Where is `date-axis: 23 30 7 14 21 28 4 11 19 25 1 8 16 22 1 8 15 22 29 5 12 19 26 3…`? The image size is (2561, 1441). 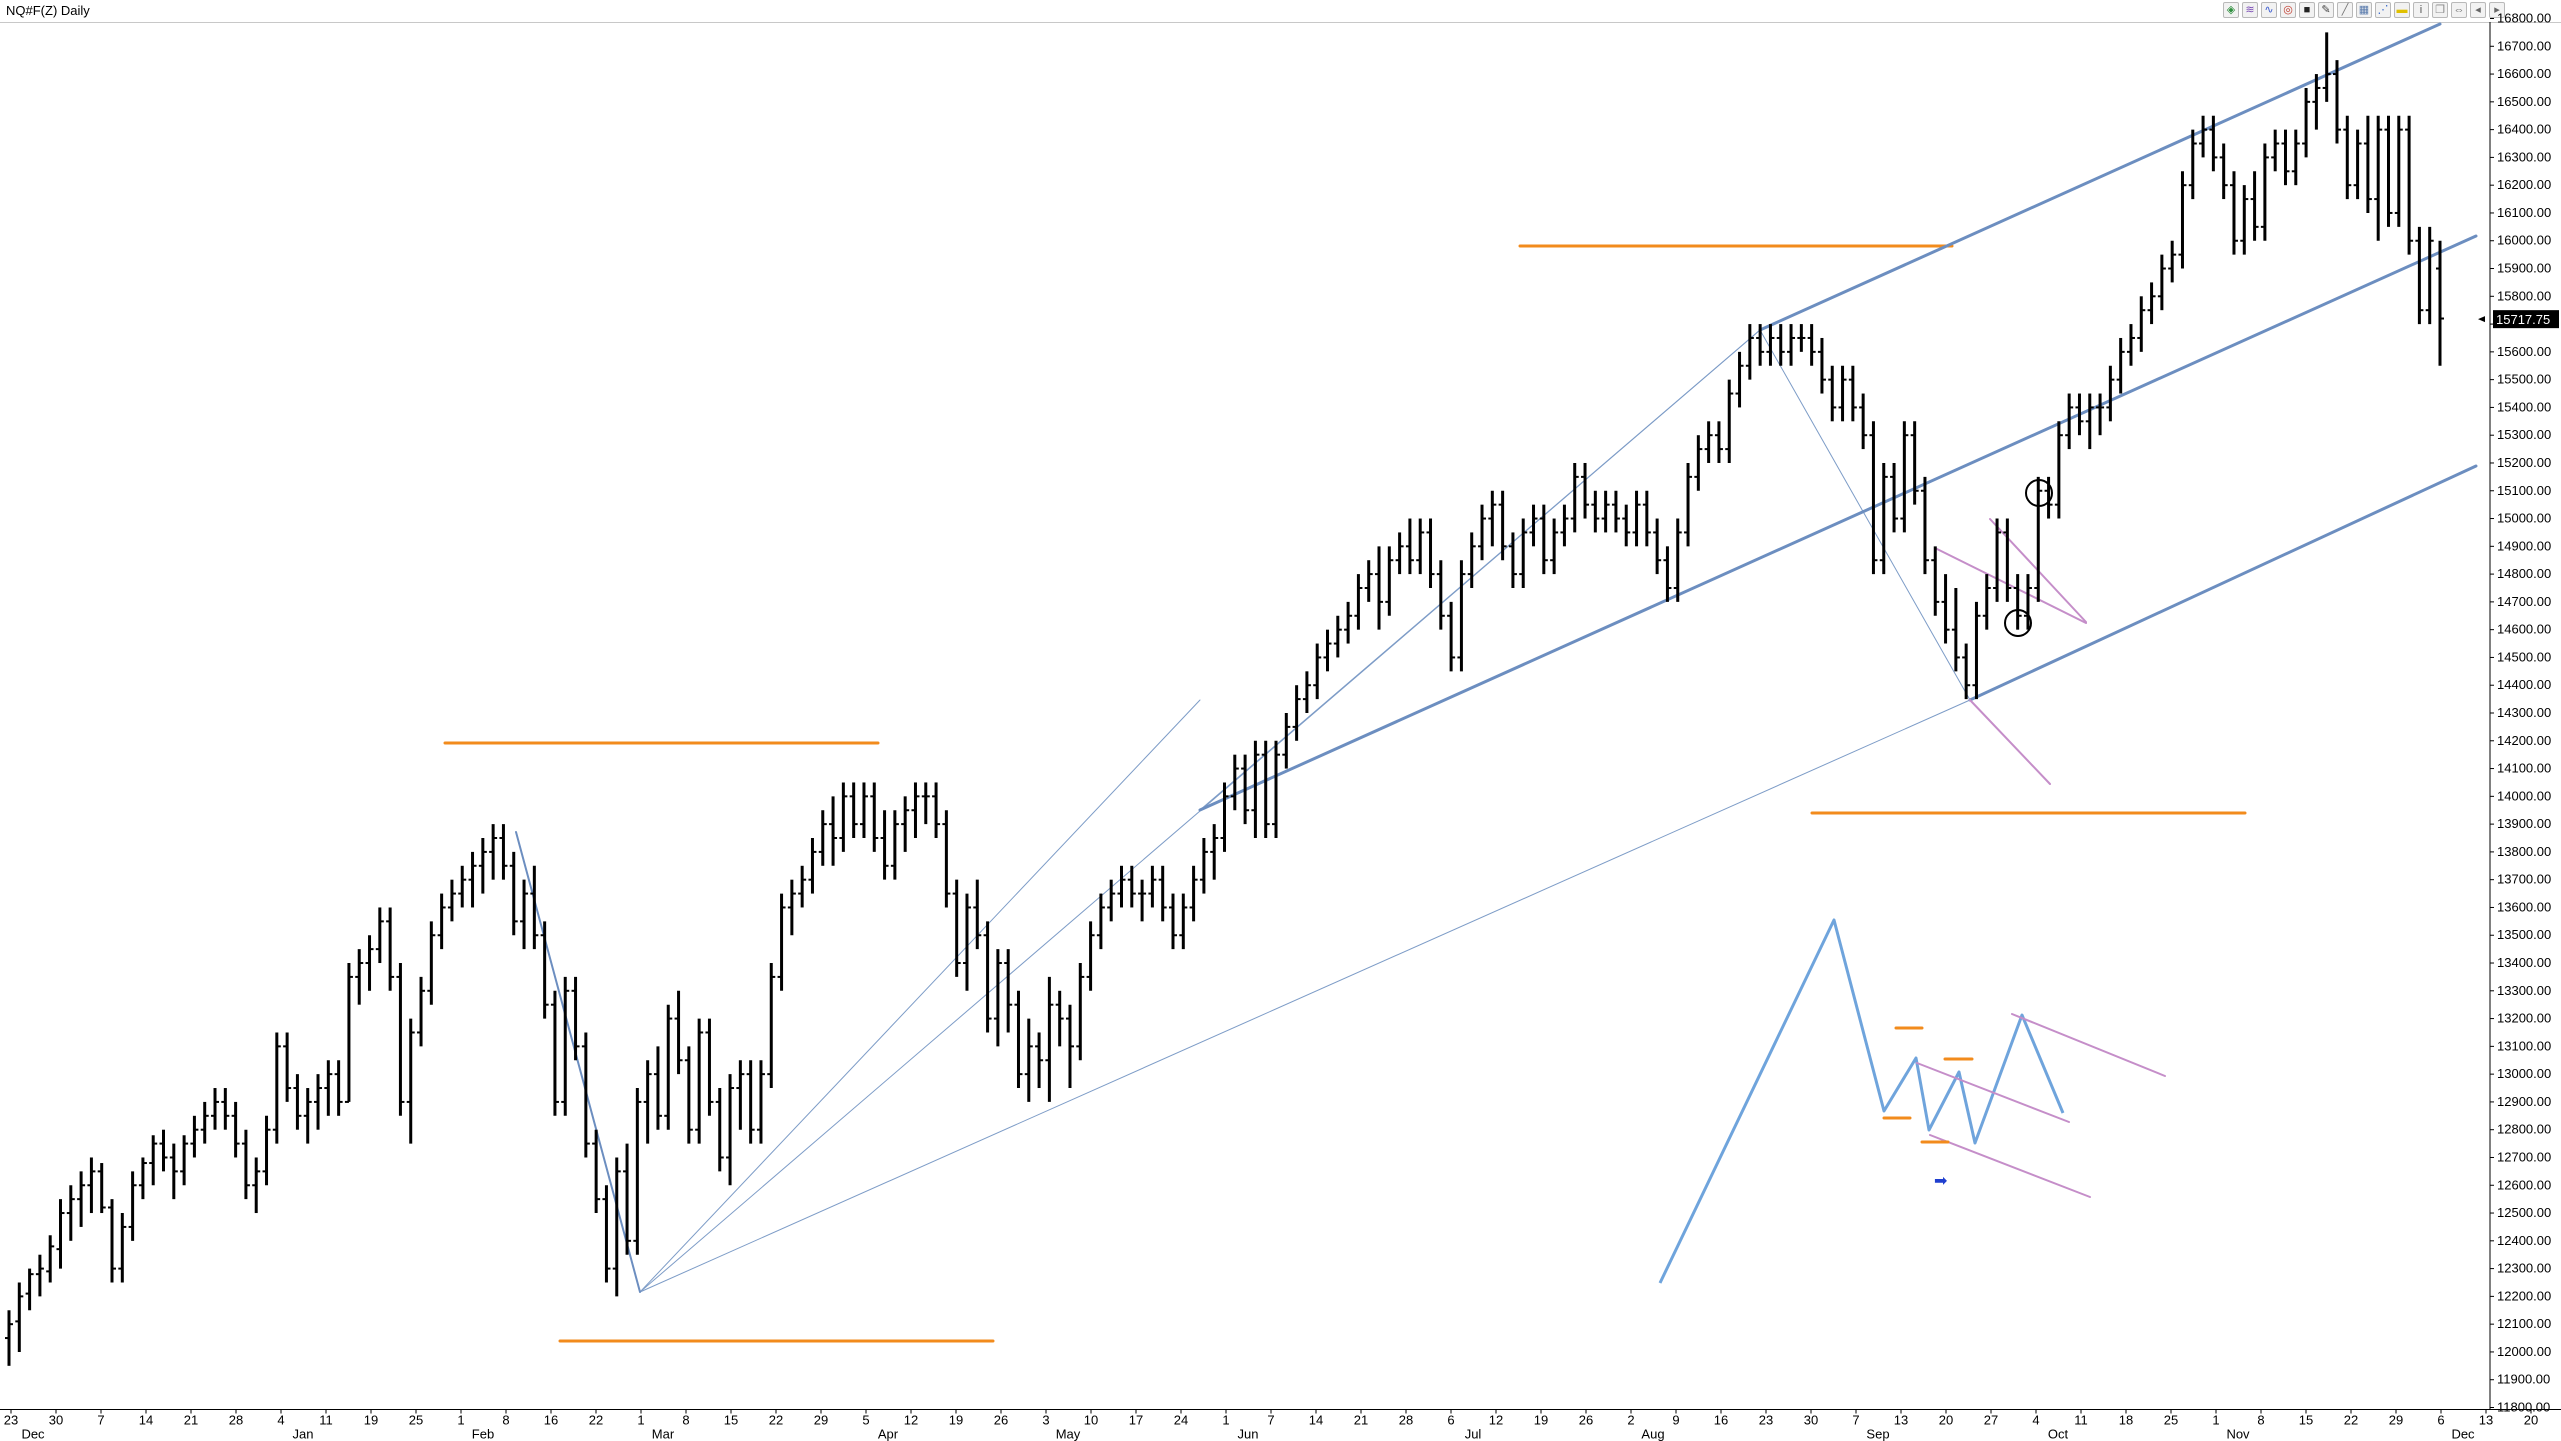 date-axis: 23 30 7 14 21 28 4 11 19 25 1 8 16 22 1 8 15 22 29 5 12 19 26 3… is located at coordinates (1271, 1425).